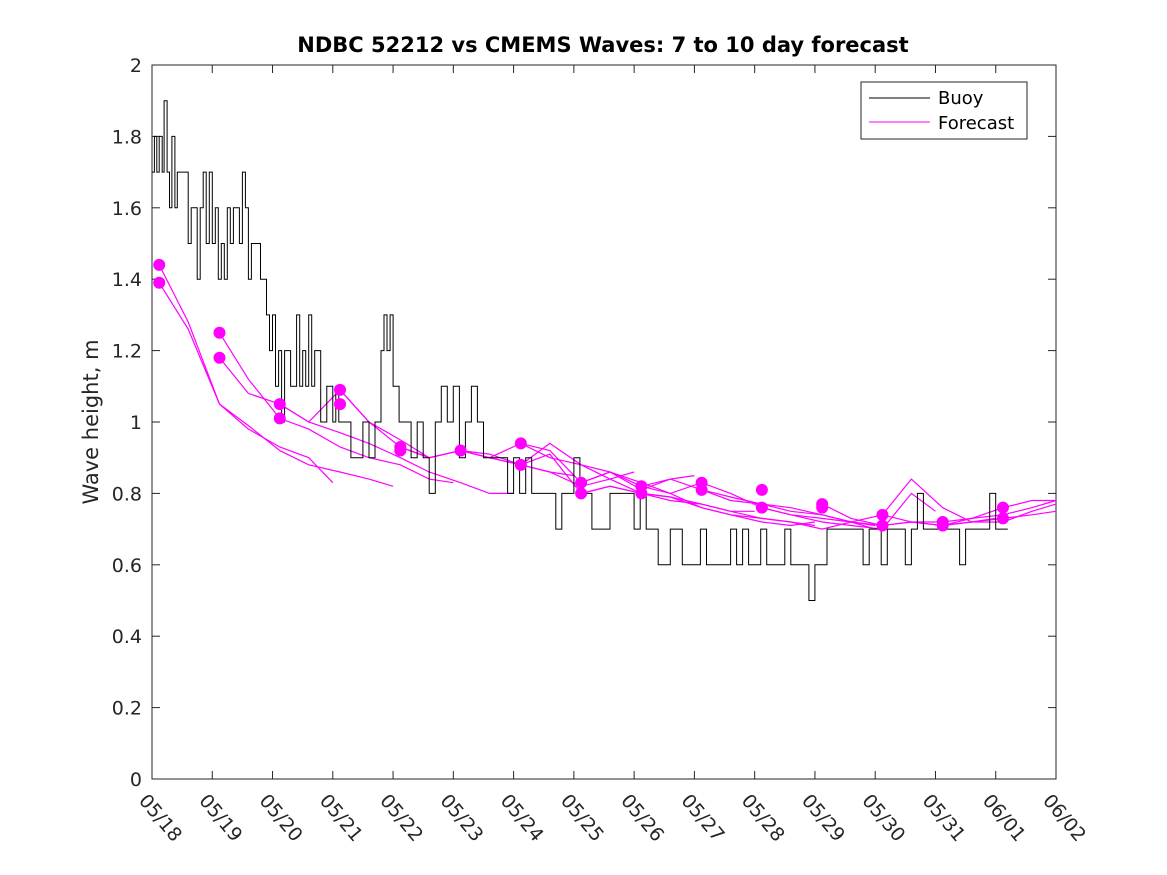 The width and height of the screenshot is (1167, 875). What do you see at coordinates (642, 818) in the screenshot?
I see `x-tick-label: 05/26` at bounding box center [642, 818].